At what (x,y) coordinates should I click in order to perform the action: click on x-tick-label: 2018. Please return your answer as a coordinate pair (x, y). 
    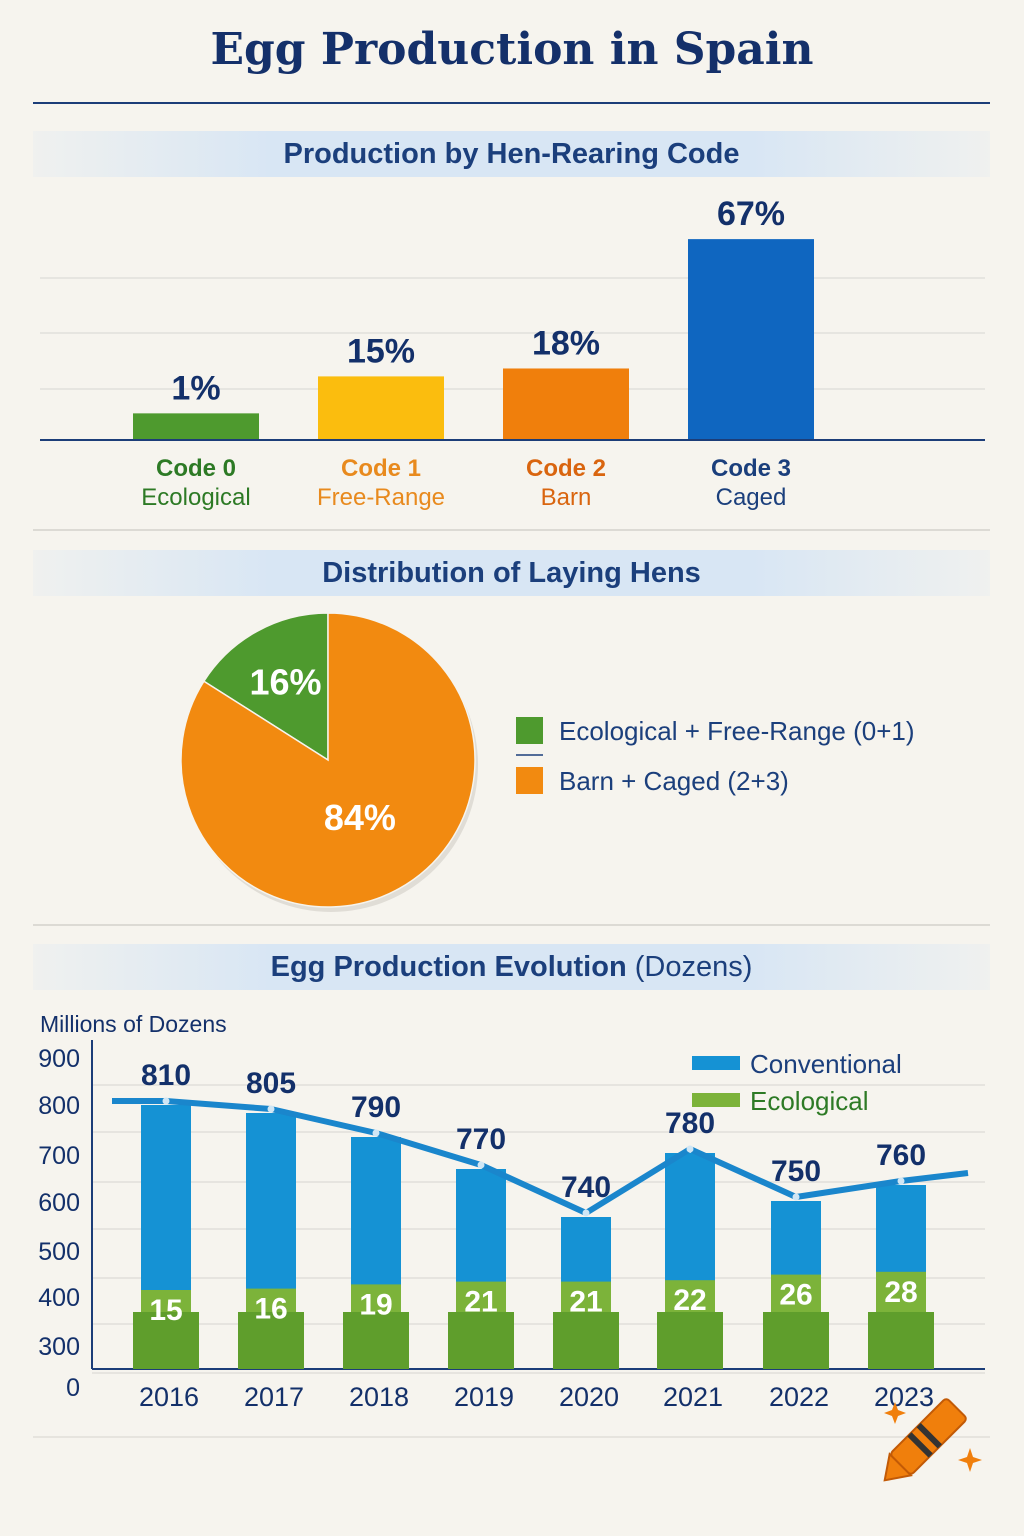
    Looking at the image, I should click on (379, 1397).